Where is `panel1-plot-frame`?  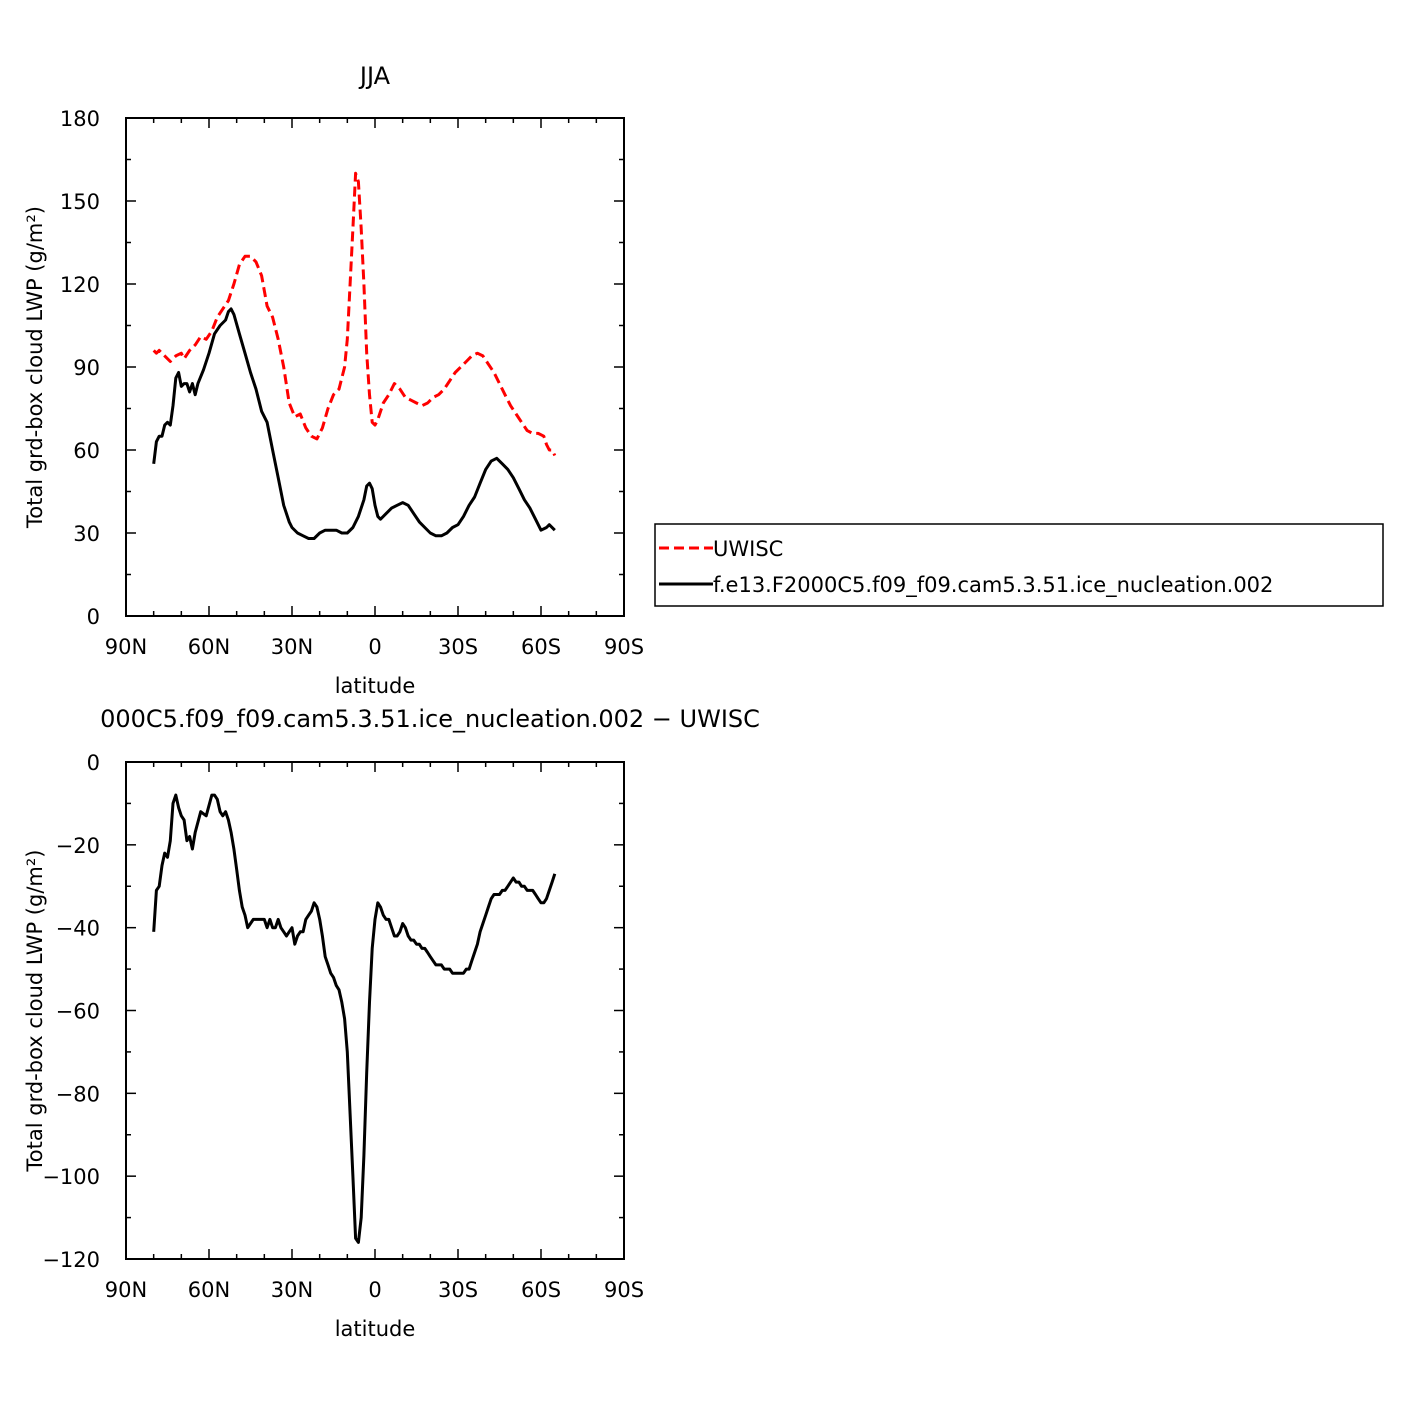
panel1-plot-frame is located at coordinates (375, 367).